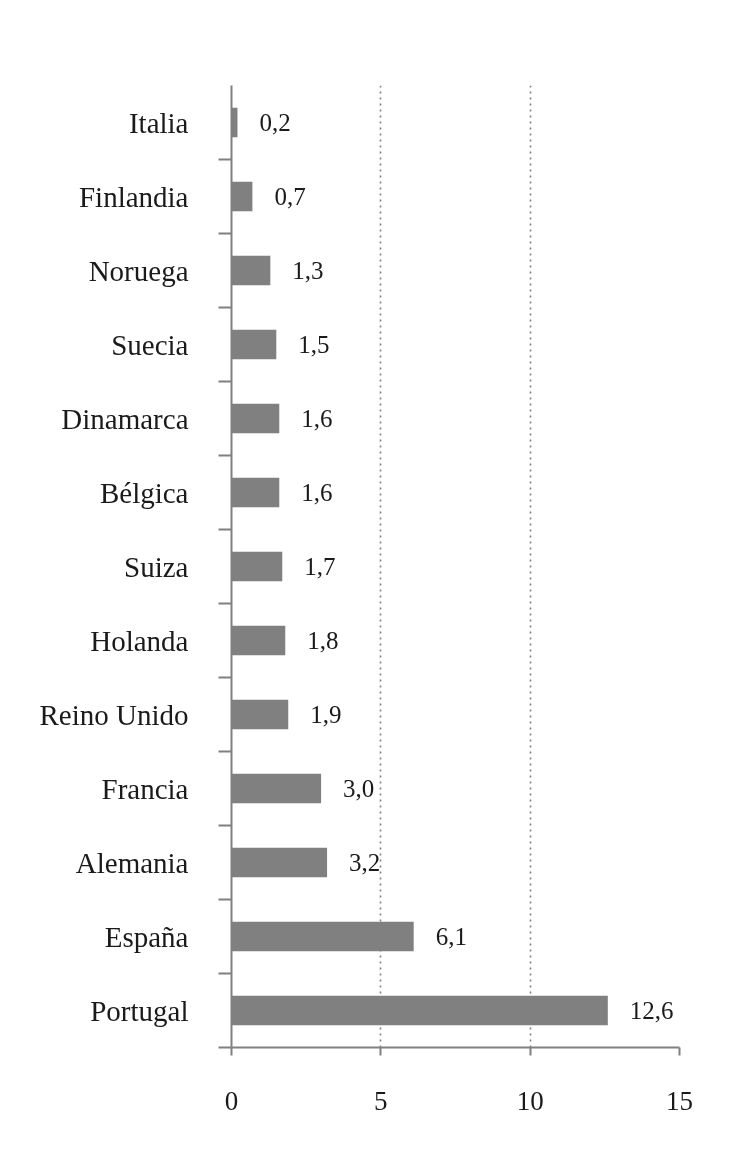 This screenshot has height=1158, width=754. What do you see at coordinates (308, 270) in the screenshot?
I see `data-label: 1,3` at bounding box center [308, 270].